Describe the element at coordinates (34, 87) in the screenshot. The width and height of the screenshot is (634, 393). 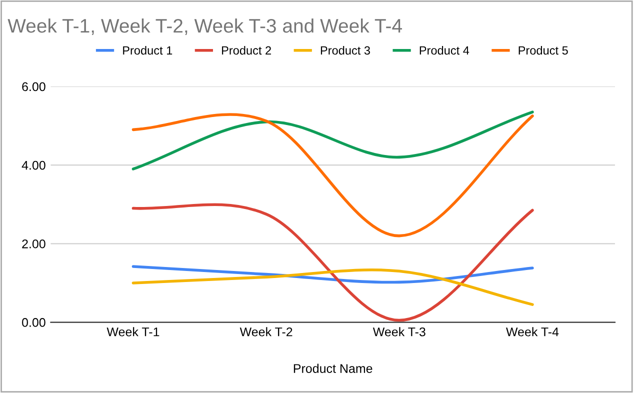
I see `y-tick-label: 6.00` at that location.